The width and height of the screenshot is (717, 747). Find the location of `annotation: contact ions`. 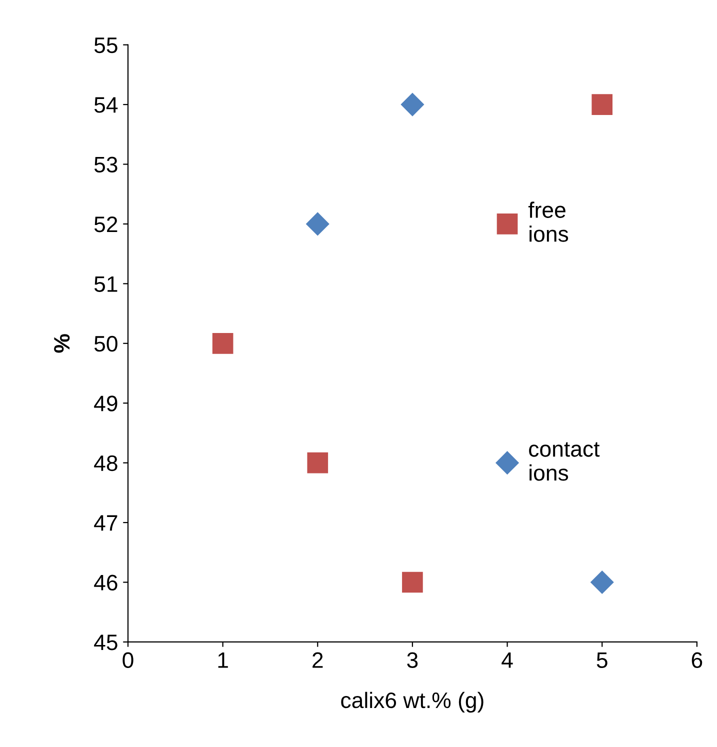

annotation: contact ions is located at coordinates (564, 461).